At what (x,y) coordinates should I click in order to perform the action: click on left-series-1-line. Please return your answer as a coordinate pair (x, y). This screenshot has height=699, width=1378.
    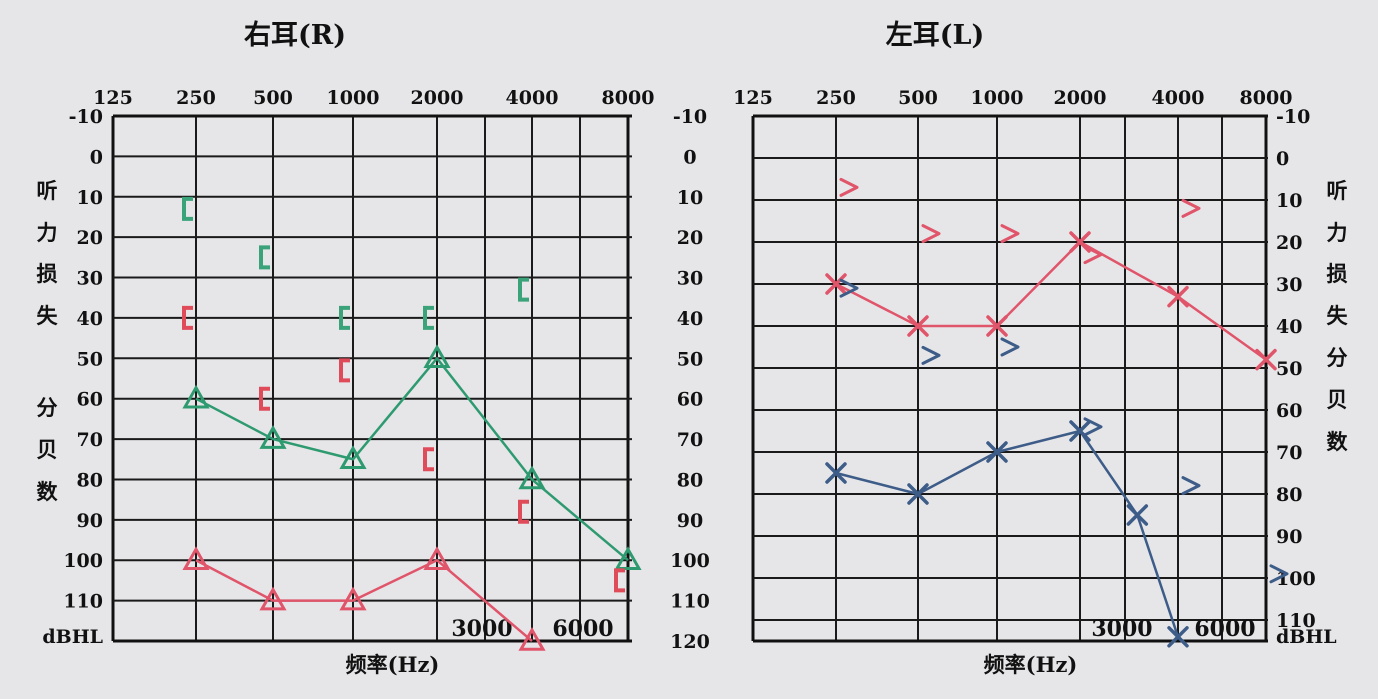
    Looking at the image, I should click on (1007, 533).